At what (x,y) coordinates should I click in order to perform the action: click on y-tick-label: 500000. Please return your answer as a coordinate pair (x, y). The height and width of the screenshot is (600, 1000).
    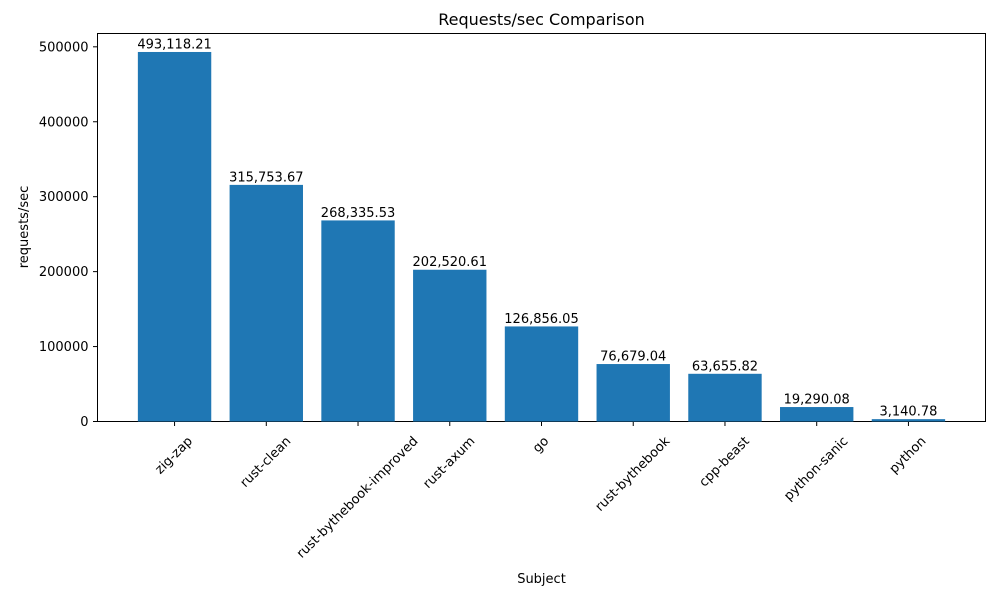
    Looking at the image, I should click on (64, 47).